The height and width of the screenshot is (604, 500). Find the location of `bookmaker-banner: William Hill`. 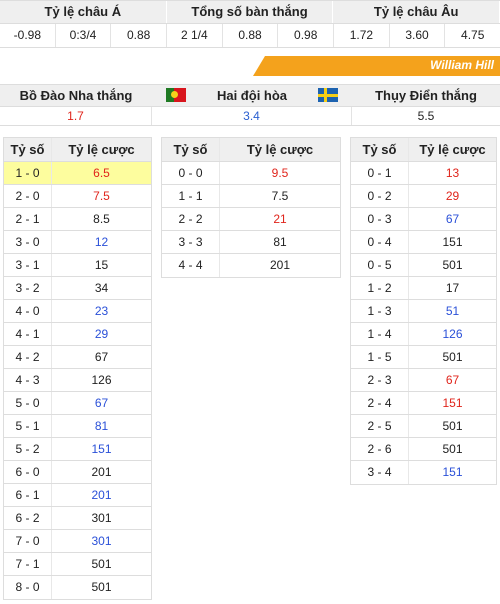

bookmaker-banner: William Hill is located at coordinates (376, 66).